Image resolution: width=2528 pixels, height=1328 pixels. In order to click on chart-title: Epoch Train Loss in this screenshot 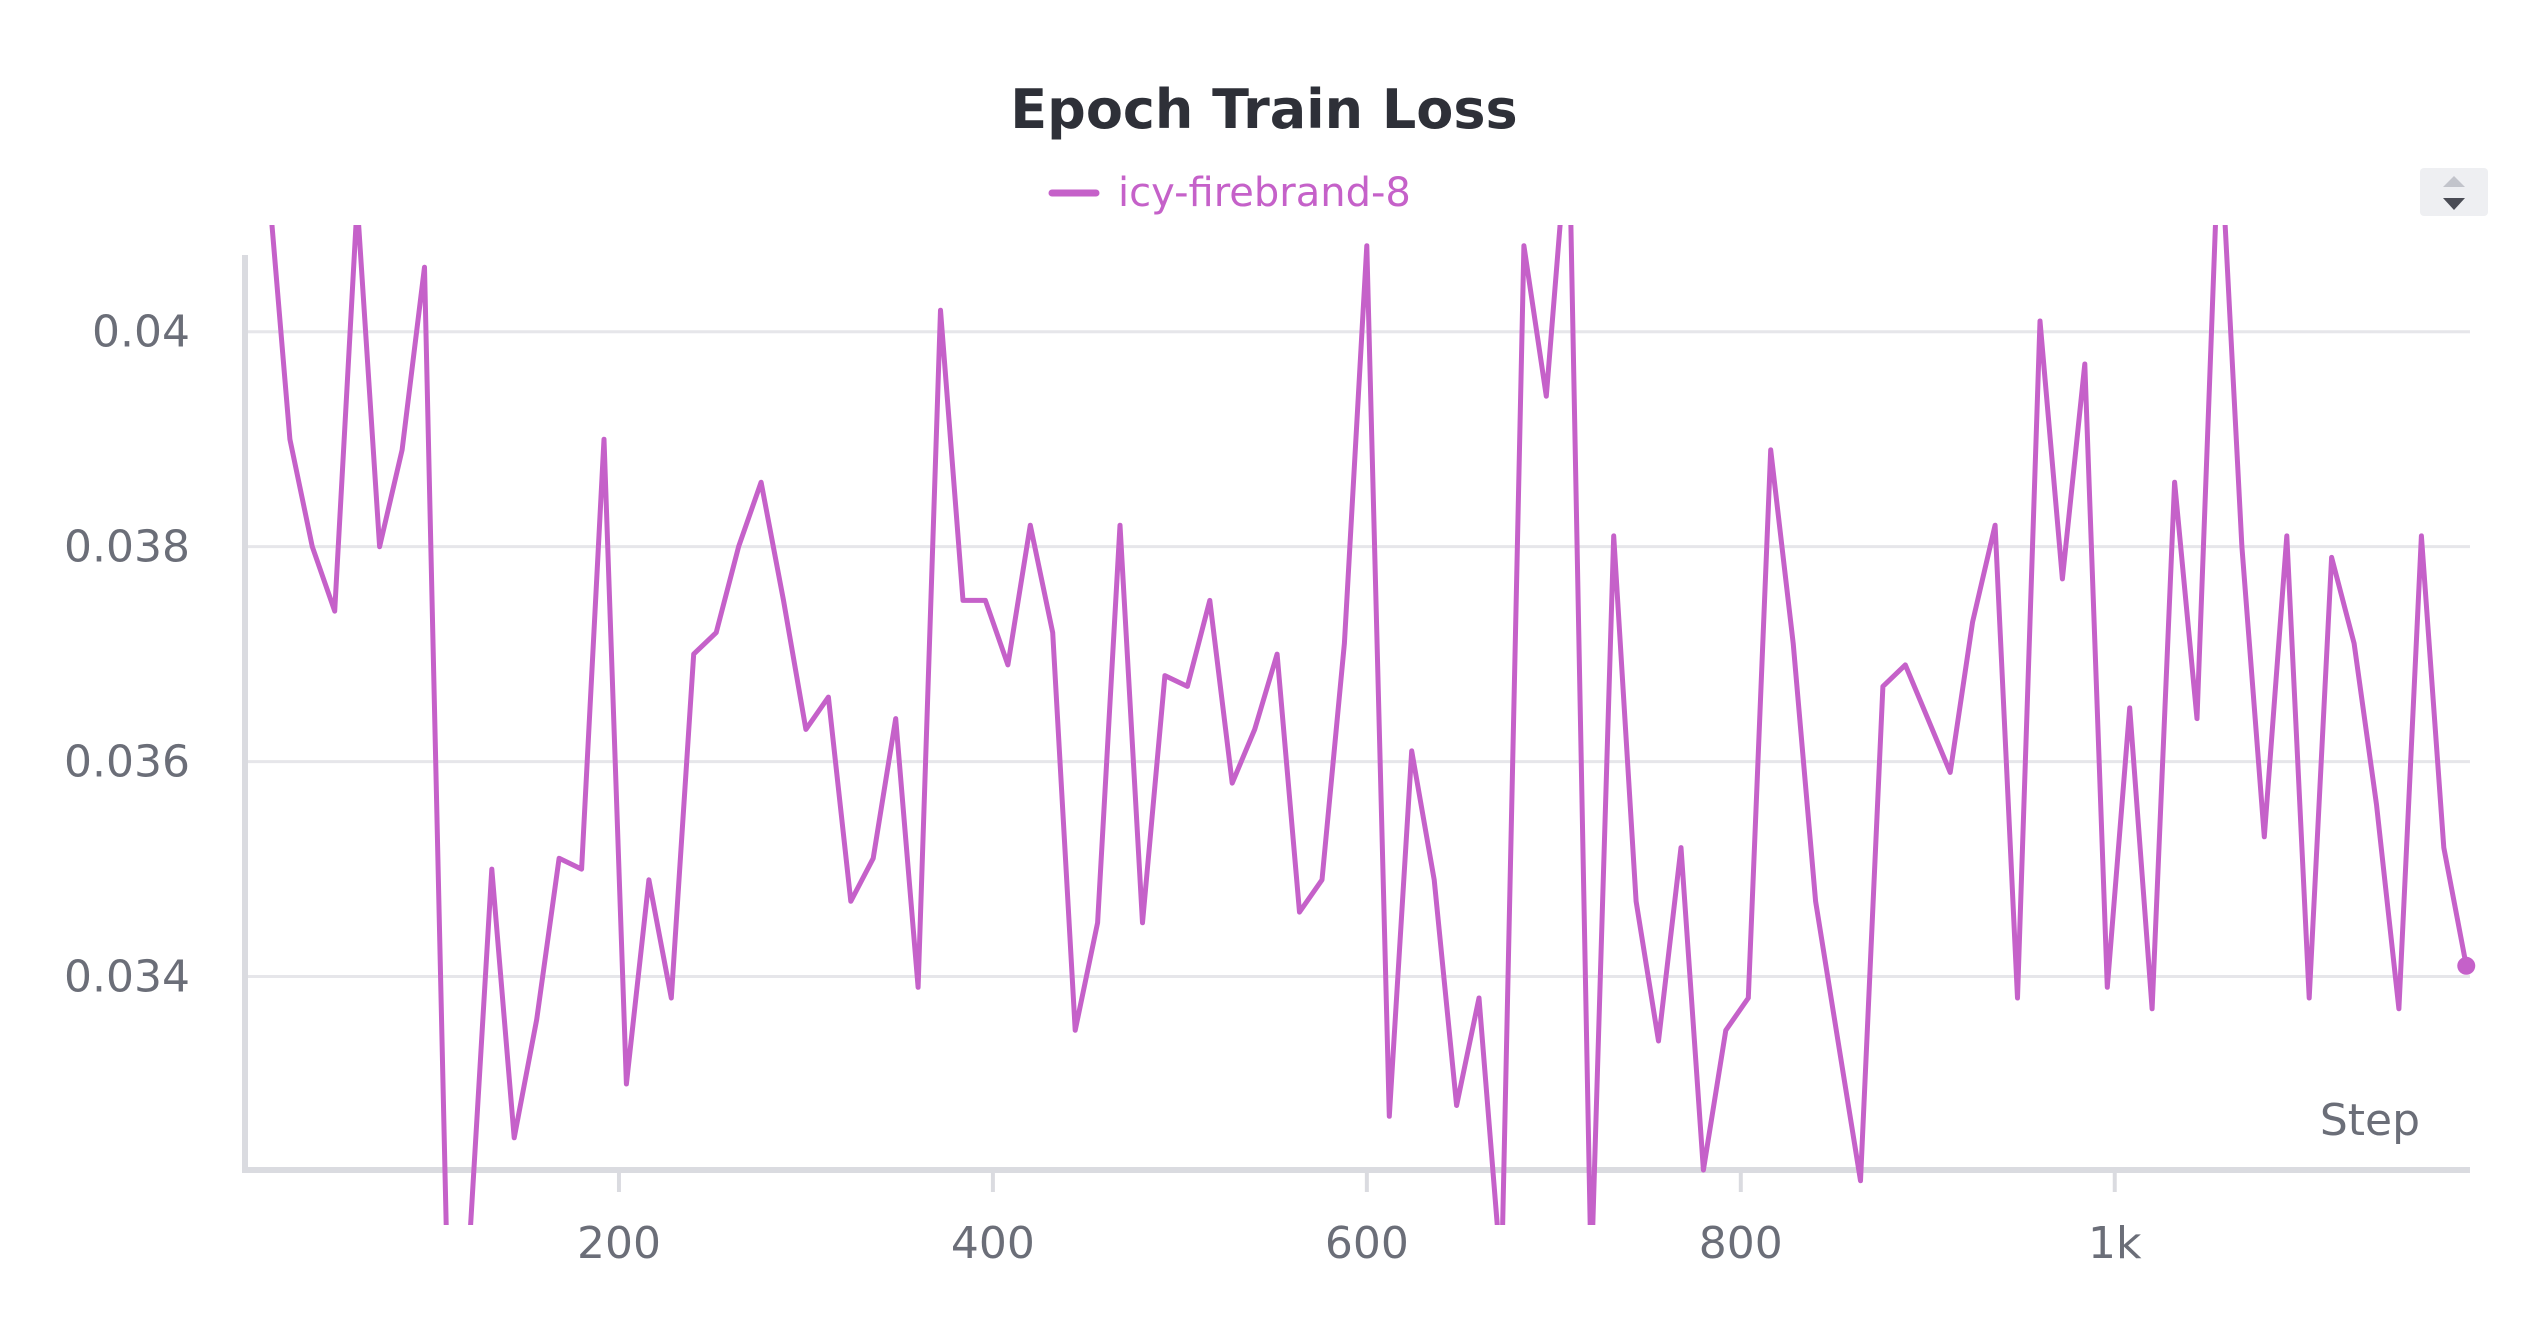, I will do `click(1263, 109)`.